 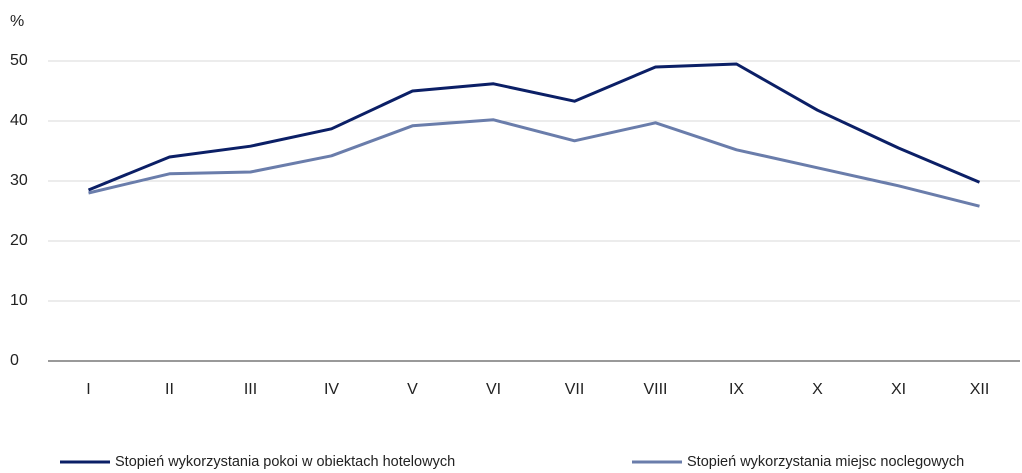 I want to click on y-axis-label: %, so click(x=17, y=21).